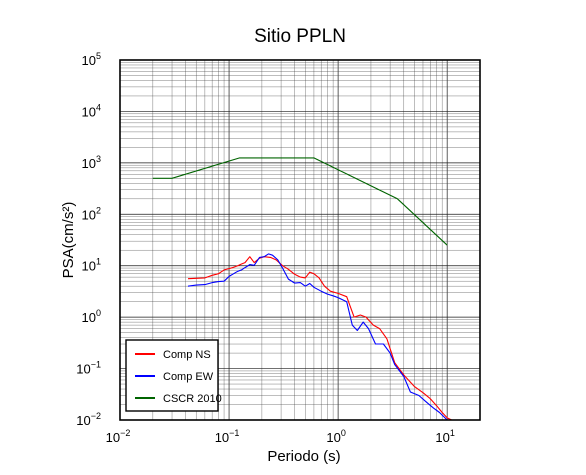 Image resolution: width=586 pixels, height=475 pixels. What do you see at coordinates (187, 355) in the screenshot?
I see `legend-label: Comp NS` at bounding box center [187, 355].